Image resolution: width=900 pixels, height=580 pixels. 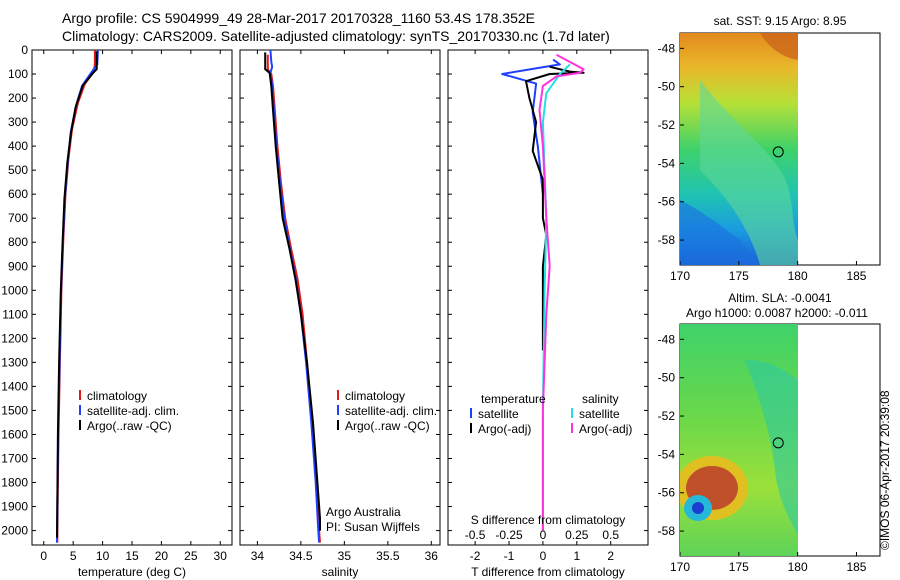 I want to click on s-difference-tick-label: 0.25, so click(x=577, y=535).